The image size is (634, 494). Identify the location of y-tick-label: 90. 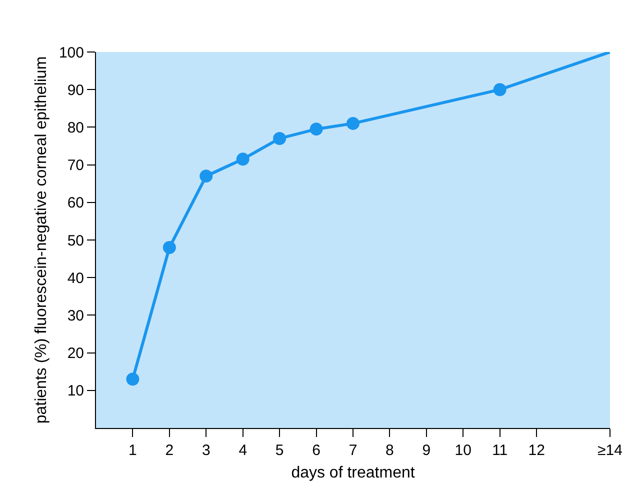
(75, 90).